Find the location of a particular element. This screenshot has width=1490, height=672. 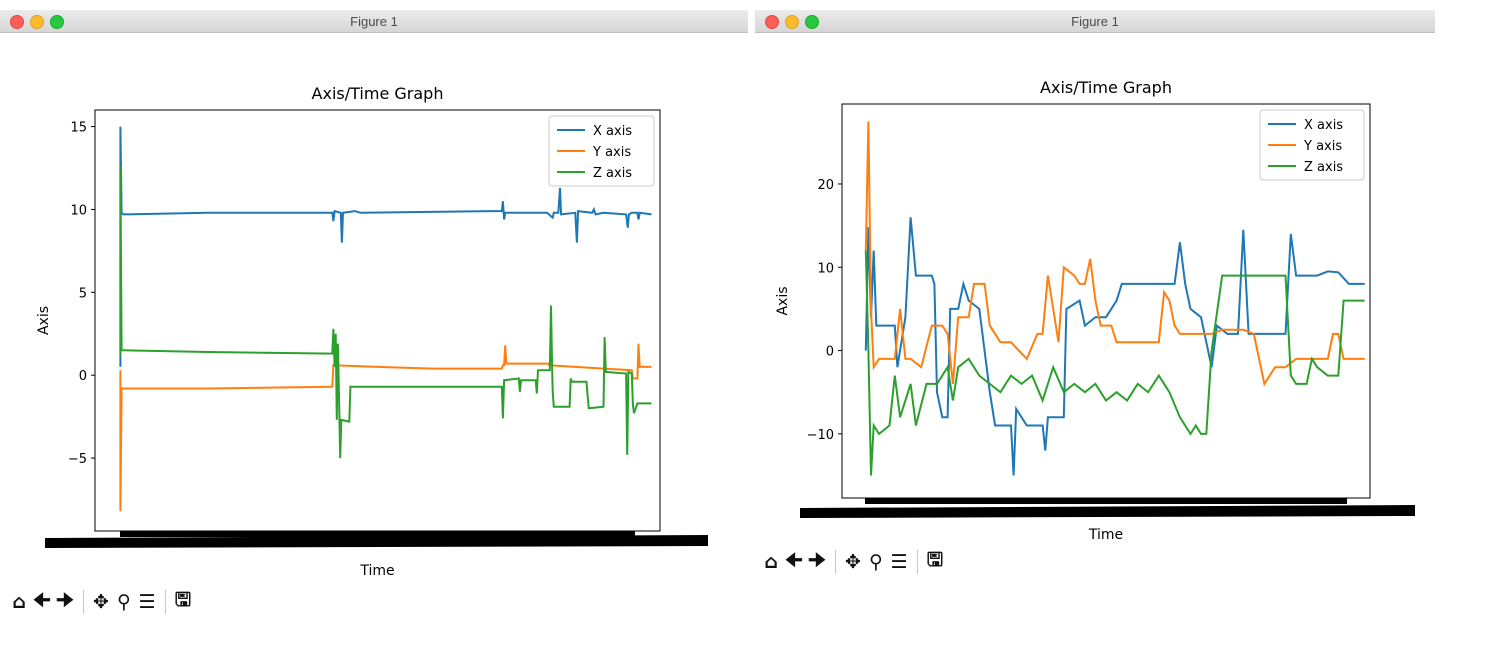

y-tick-label: −10 is located at coordinates (820, 435).